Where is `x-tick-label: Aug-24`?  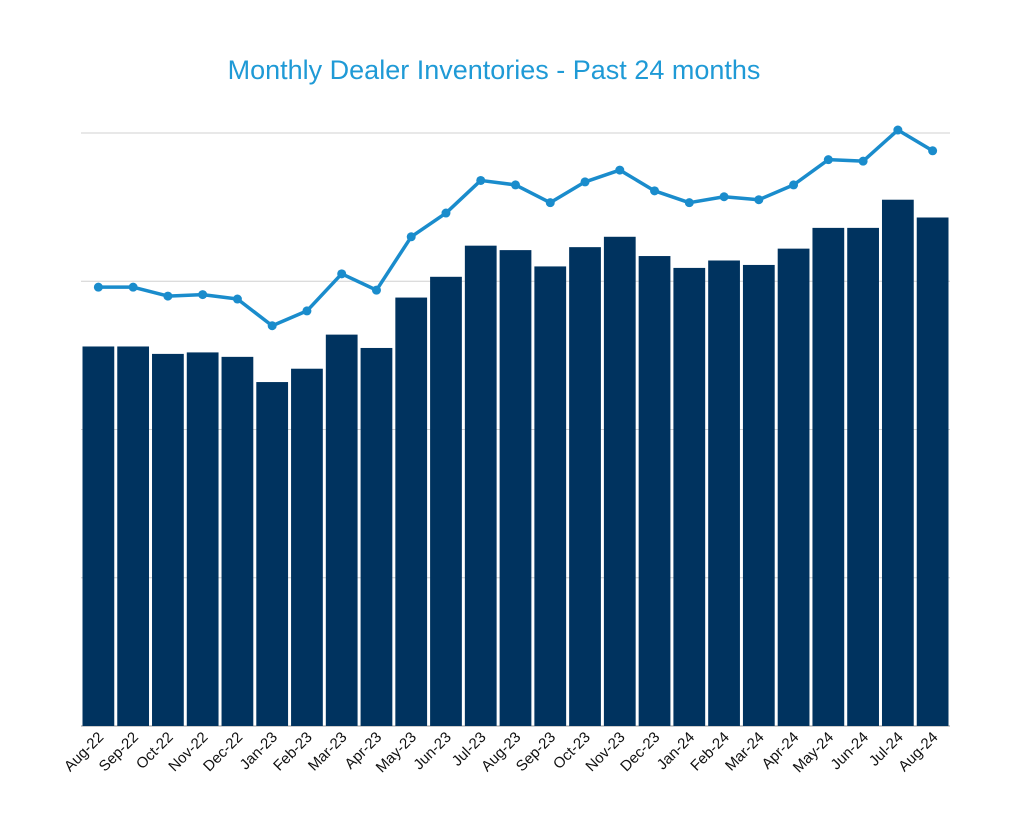 x-tick-label: Aug-24 is located at coordinates (918, 752).